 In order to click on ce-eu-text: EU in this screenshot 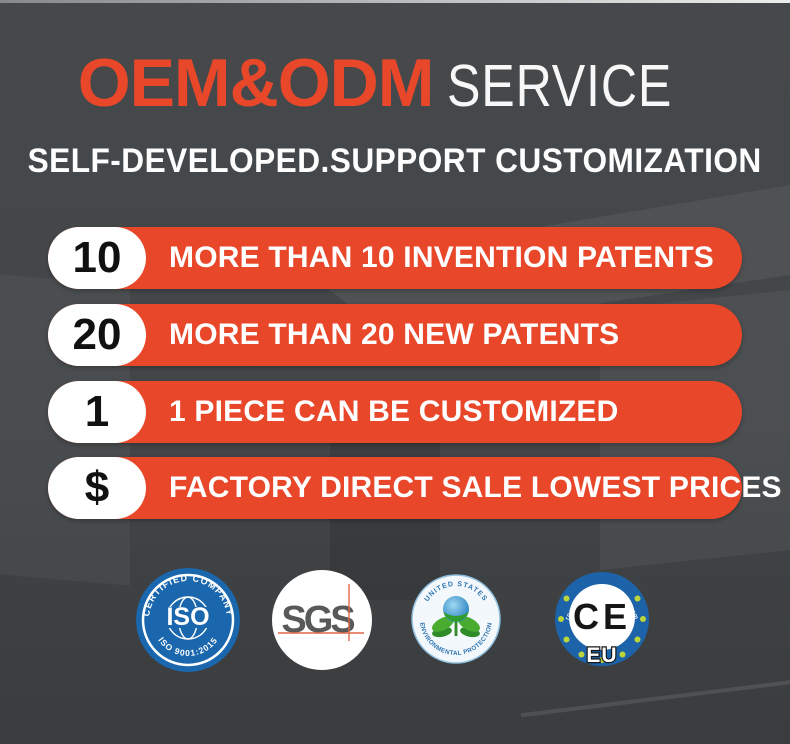, I will do `click(601, 655)`.